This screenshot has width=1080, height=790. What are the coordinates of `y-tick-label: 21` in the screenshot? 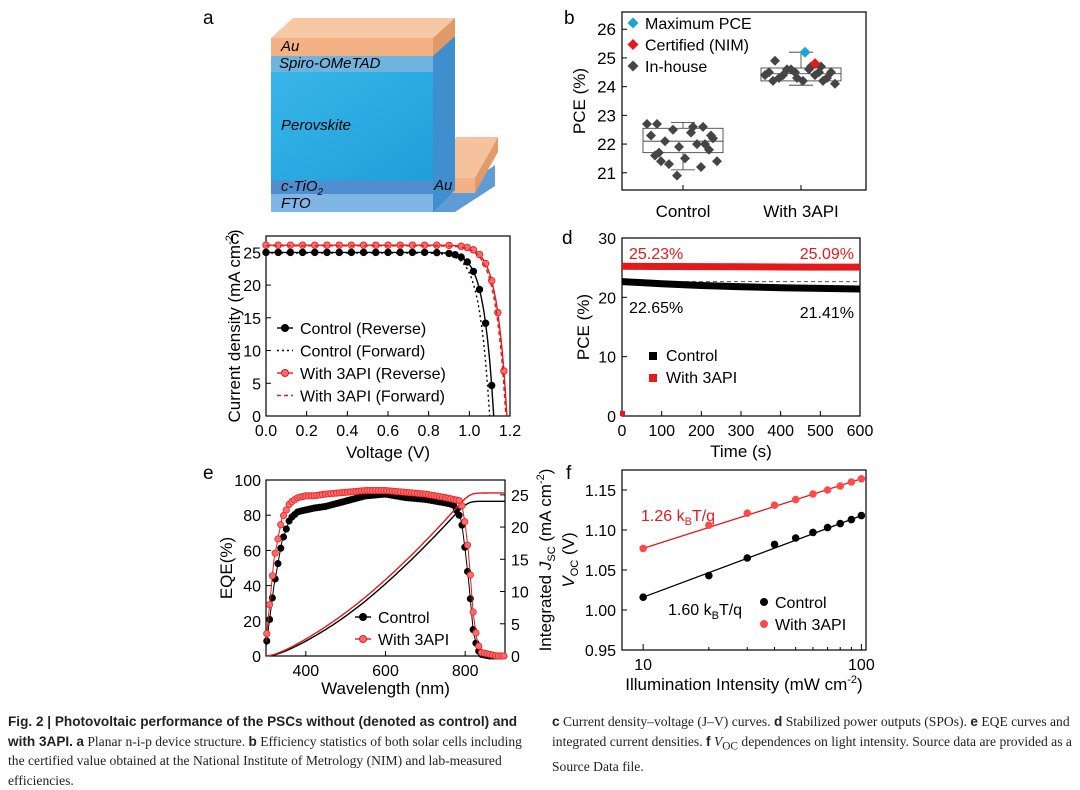 It's located at (606, 173).